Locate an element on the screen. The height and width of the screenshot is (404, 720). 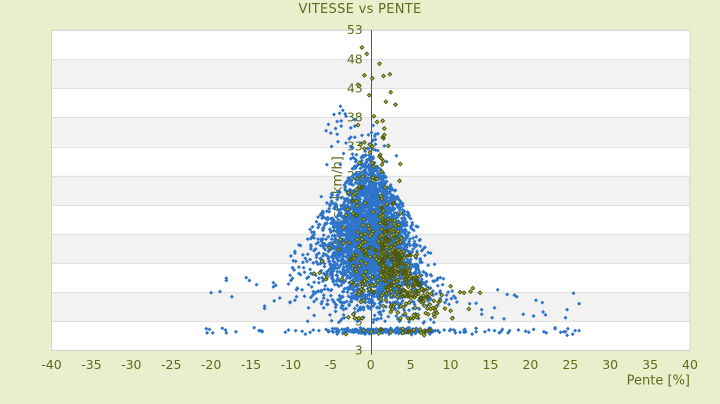
x-tick-label: -10 is located at coordinates (291, 364).